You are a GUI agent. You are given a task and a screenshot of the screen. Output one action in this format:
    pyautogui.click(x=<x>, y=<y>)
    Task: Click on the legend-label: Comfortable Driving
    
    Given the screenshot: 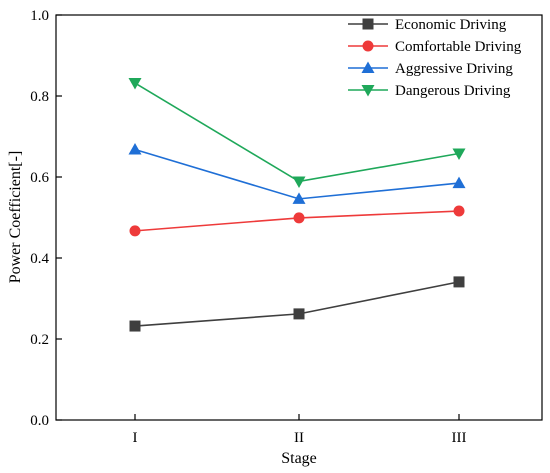 What is the action you would take?
    pyautogui.click(x=458, y=47)
    